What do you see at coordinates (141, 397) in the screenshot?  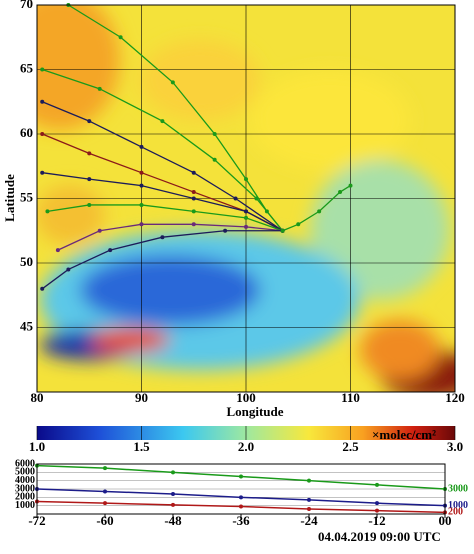 I see `x-tick-label: 90` at bounding box center [141, 397].